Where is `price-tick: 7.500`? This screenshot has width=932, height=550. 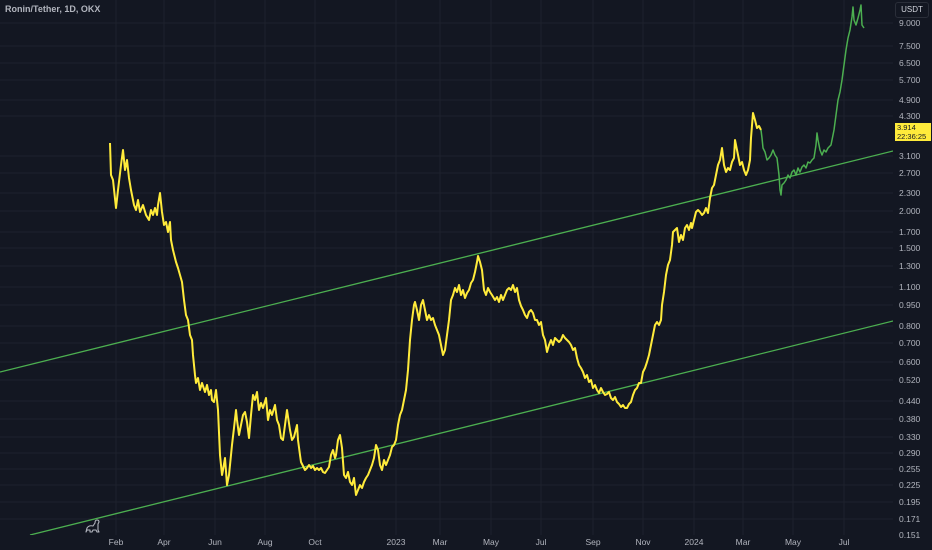
price-tick: 7.500 is located at coordinates (910, 46).